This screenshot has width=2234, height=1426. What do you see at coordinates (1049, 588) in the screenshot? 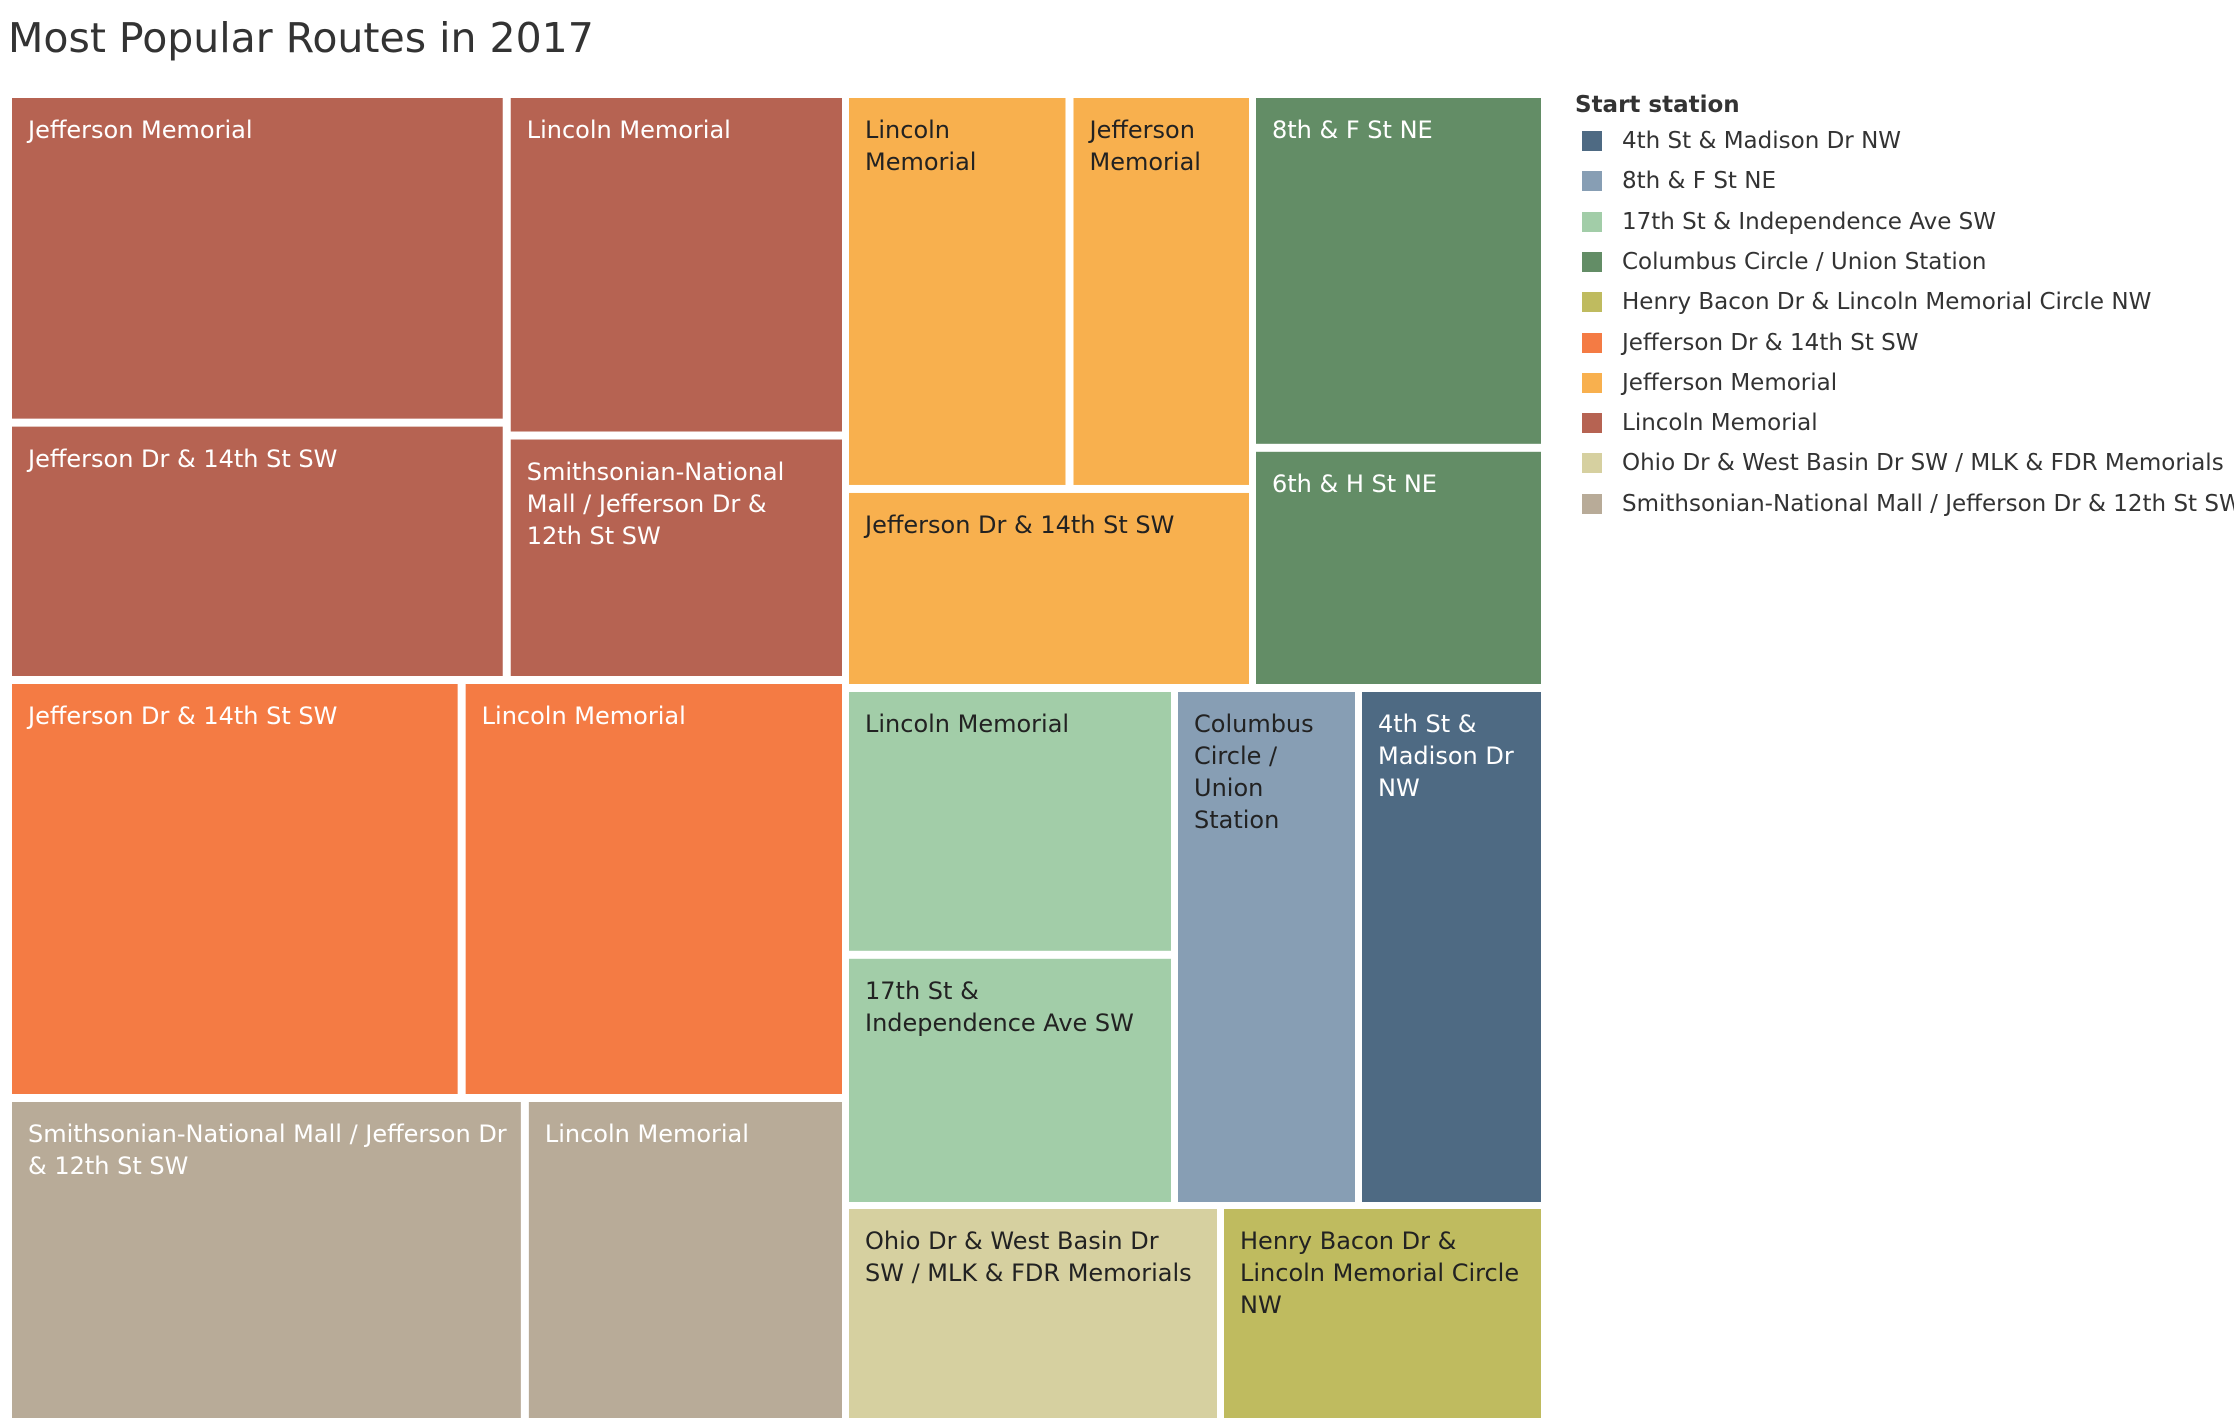
I see `treemap-cell-jefferson-memorial-to-jefferson-dr-14th-st-sw` at bounding box center [1049, 588].